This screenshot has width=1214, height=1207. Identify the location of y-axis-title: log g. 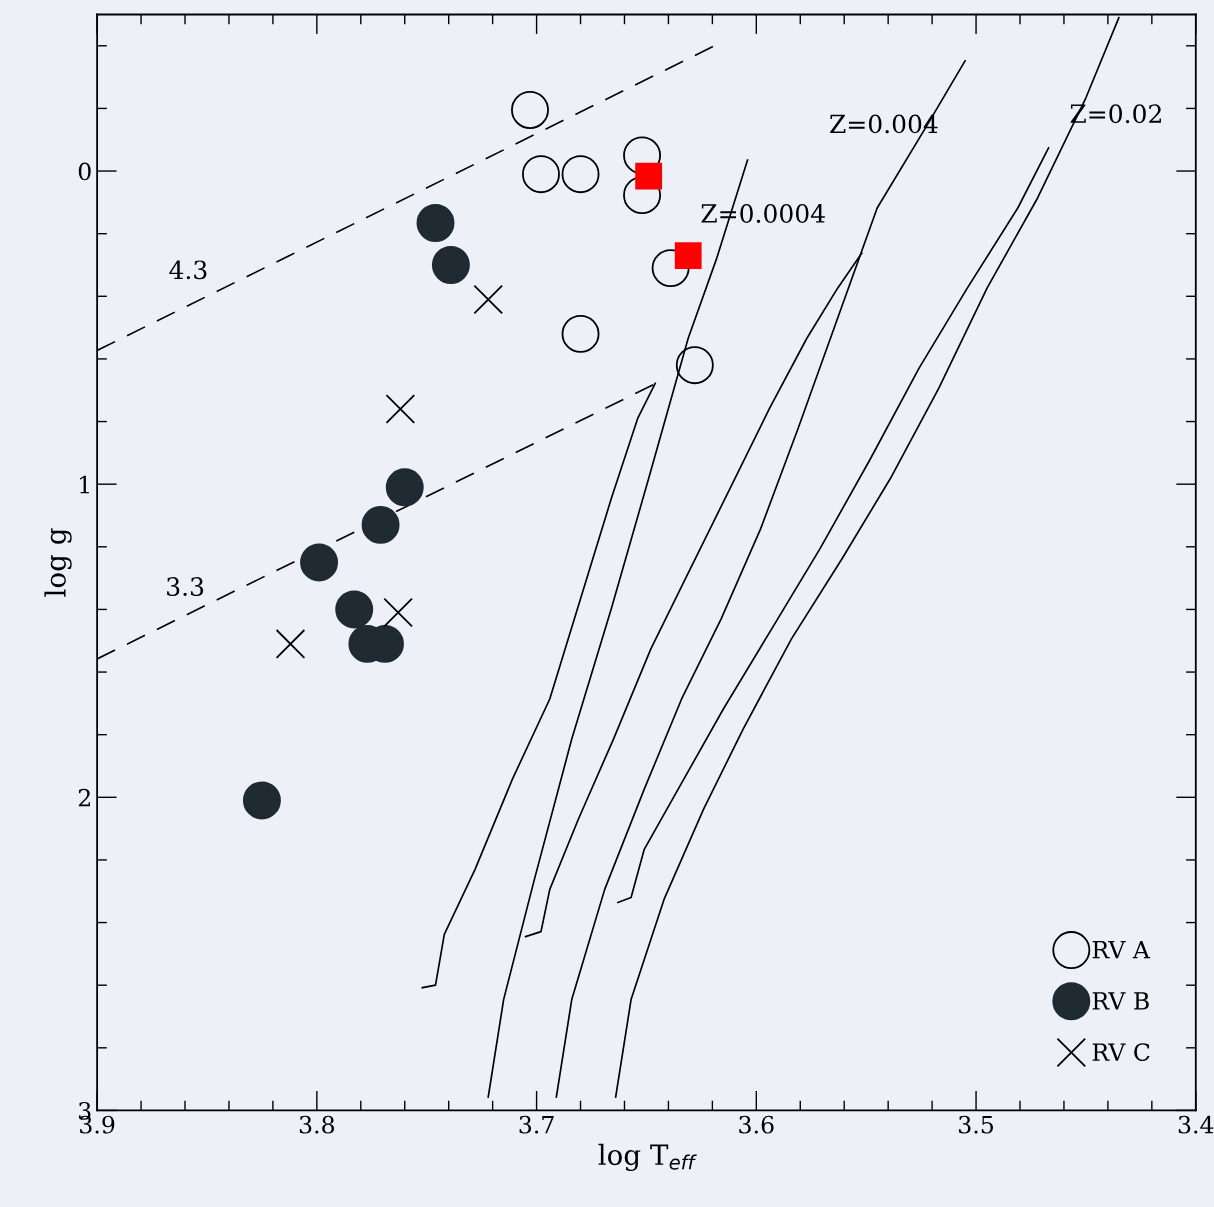
(58, 562).